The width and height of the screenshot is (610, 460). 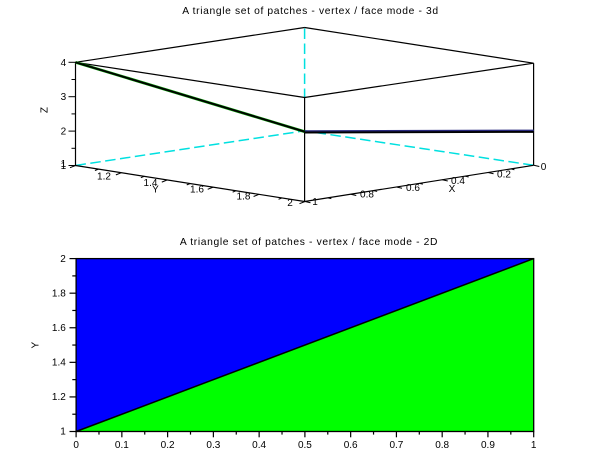 I want to click on svg-text: 0.3, so click(x=213, y=445).